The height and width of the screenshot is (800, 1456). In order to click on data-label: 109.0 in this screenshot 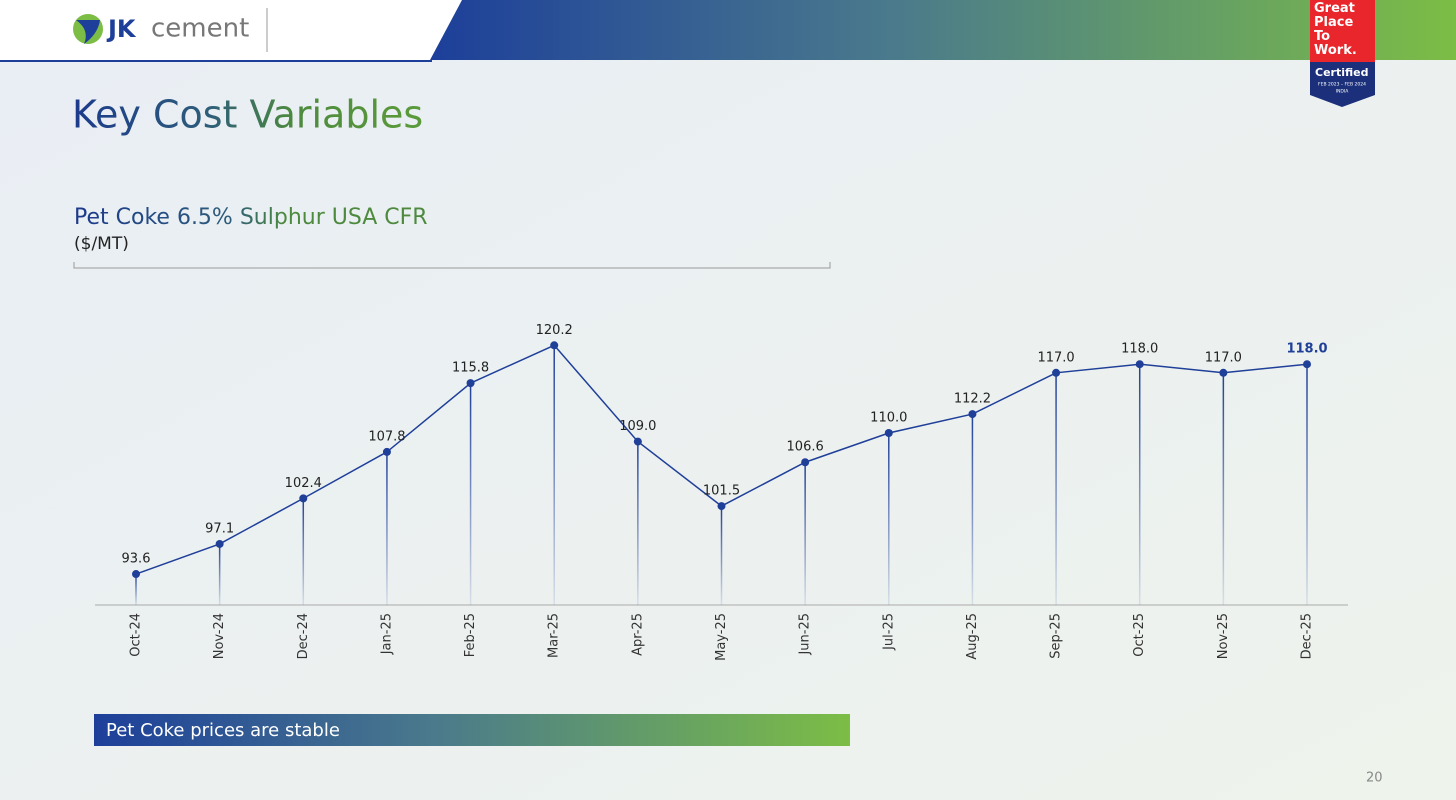, I will do `click(637, 426)`.